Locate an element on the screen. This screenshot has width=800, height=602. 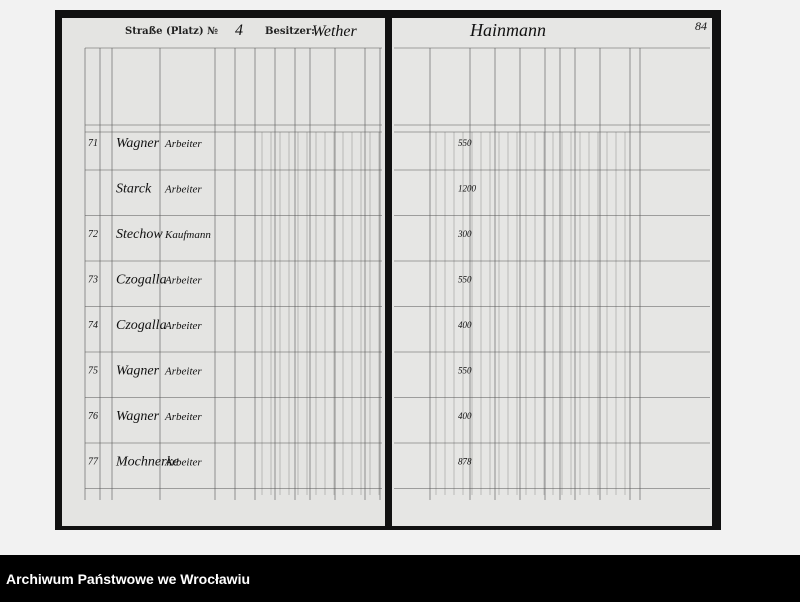
row-number: 77 is located at coordinates (93, 462).